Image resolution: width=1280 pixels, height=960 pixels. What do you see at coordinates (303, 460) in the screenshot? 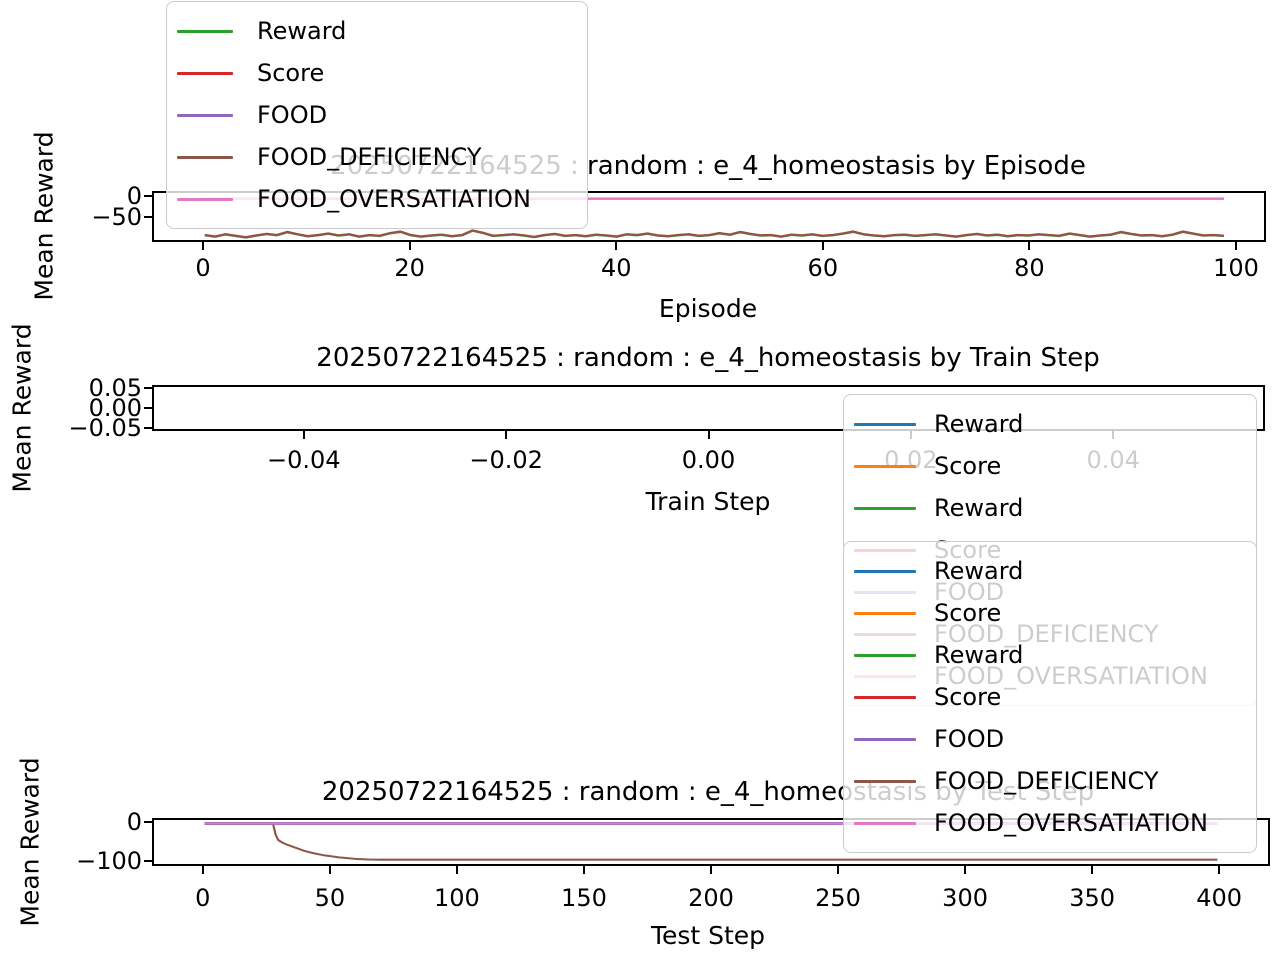
I see `train-x-tick-label: −0.04` at bounding box center [303, 460].